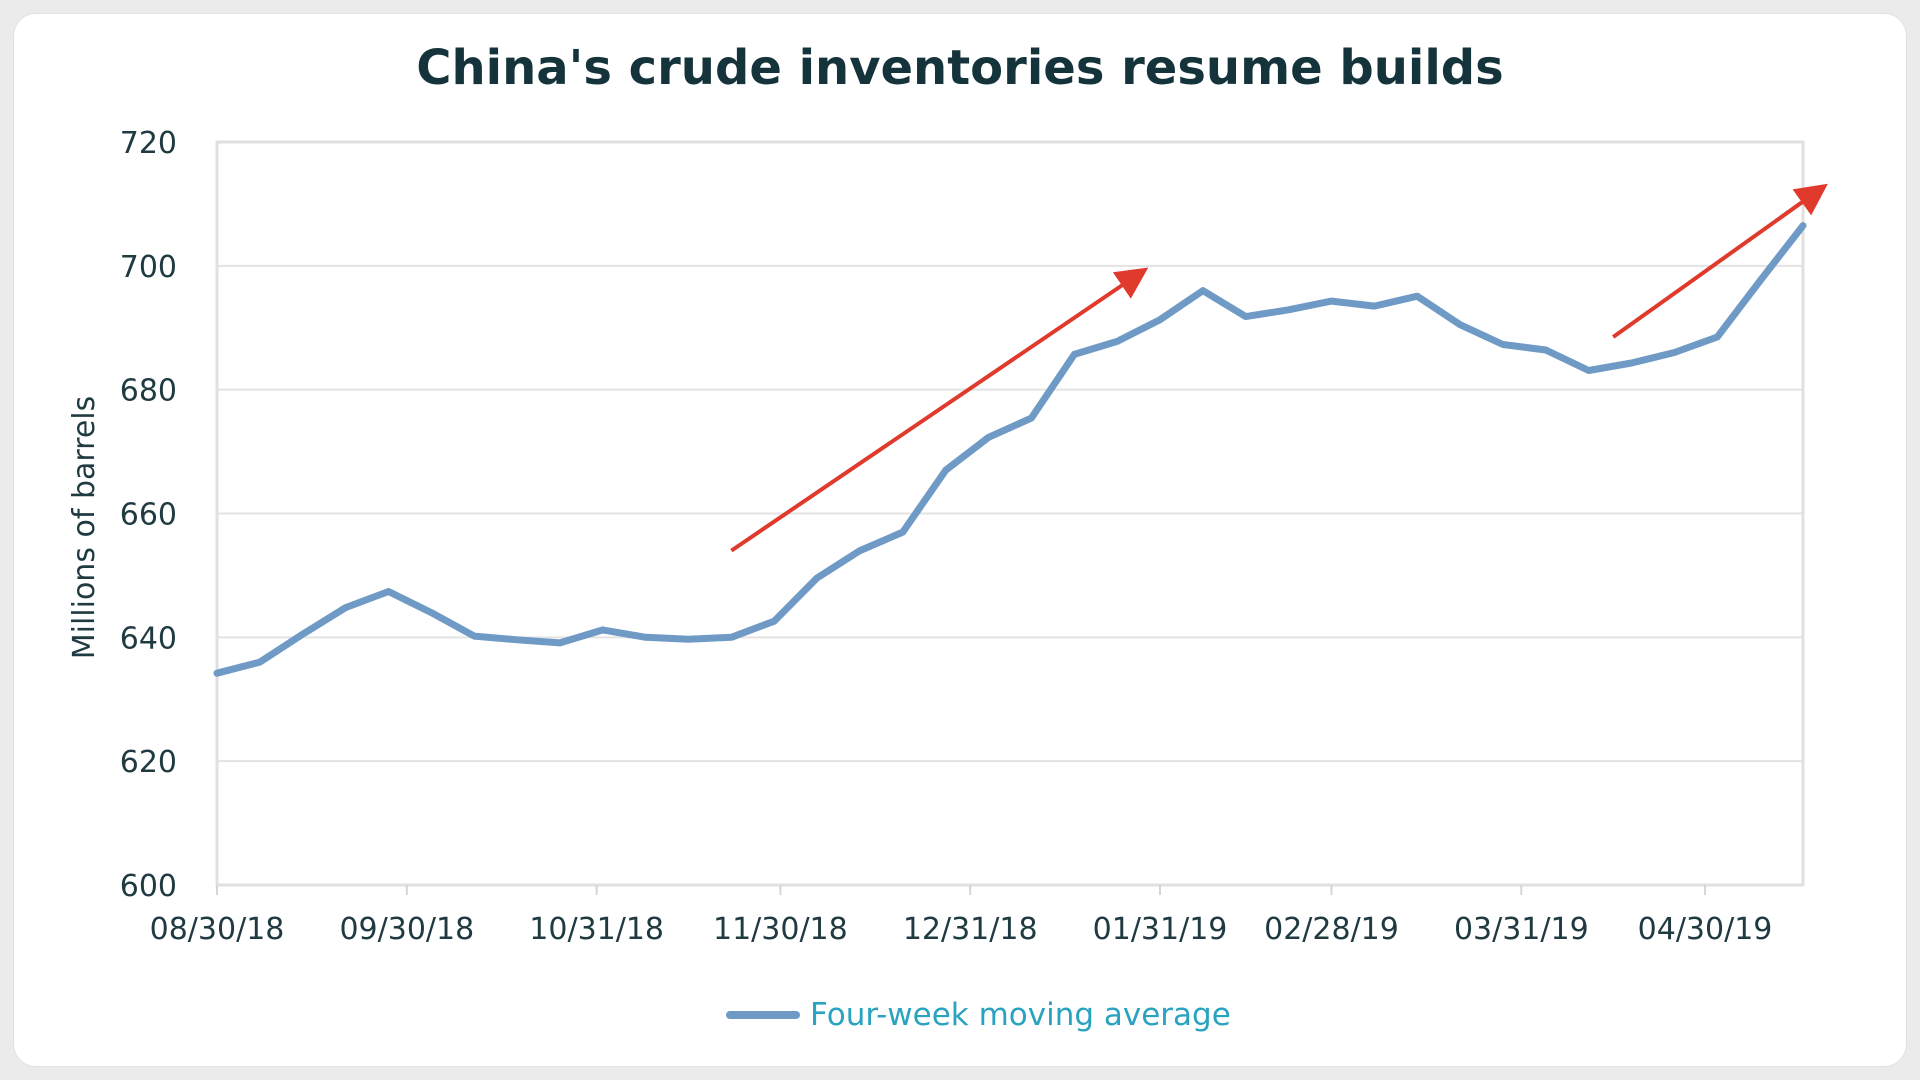 The width and height of the screenshot is (1920, 1080). What do you see at coordinates (1331, 929) in the screenshot?
I see `x-tick-label: 02/28/19` at bounding box center [1331, 929].